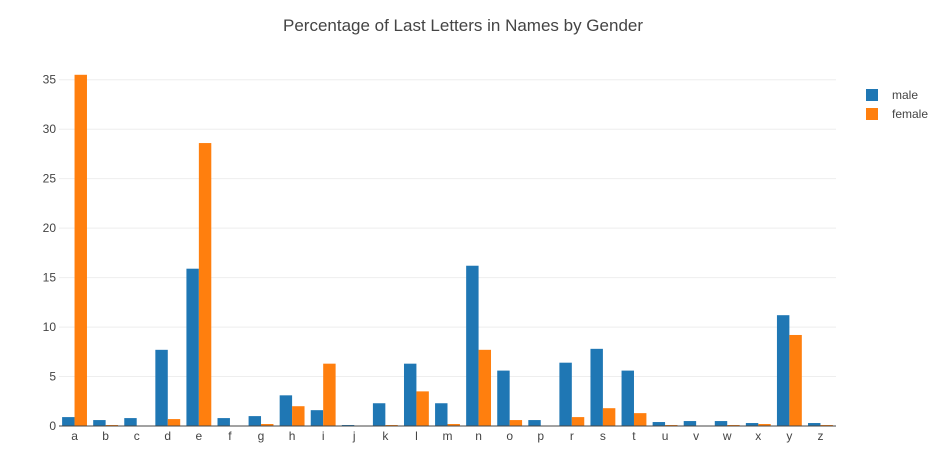  I want to click on x-tick-label: l, so click(416, 436).